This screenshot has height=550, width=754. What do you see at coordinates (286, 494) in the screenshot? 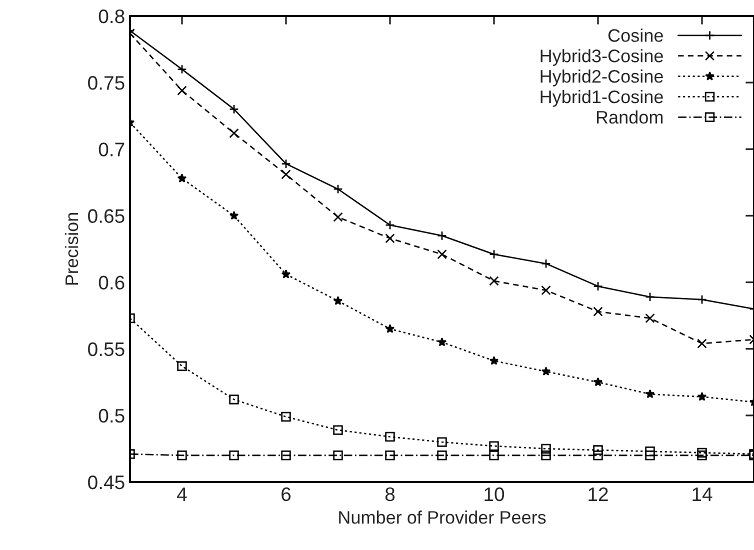
I see `x-tick-label: 6` at bounding box center [286, 494].